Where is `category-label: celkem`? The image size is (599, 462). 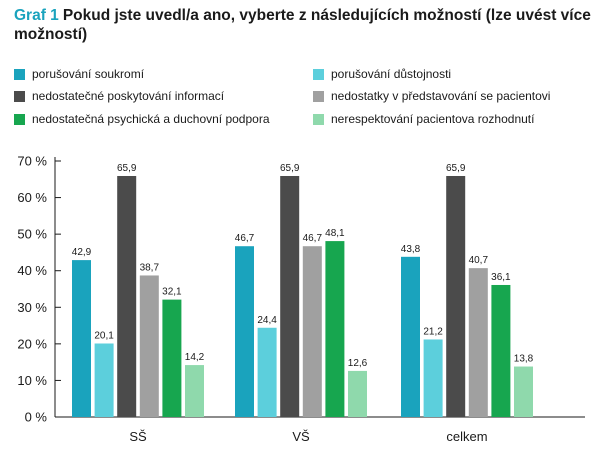
category-label: celkem is located at coordinates (466, 436).